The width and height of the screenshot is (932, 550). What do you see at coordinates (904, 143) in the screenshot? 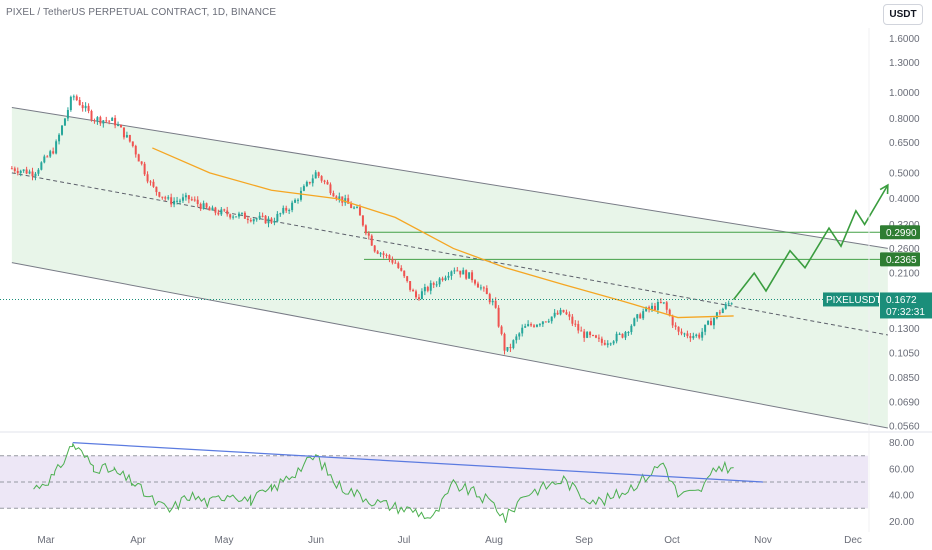
I see `price-tick-label: 0.6500` at bounding box center [904, 143].